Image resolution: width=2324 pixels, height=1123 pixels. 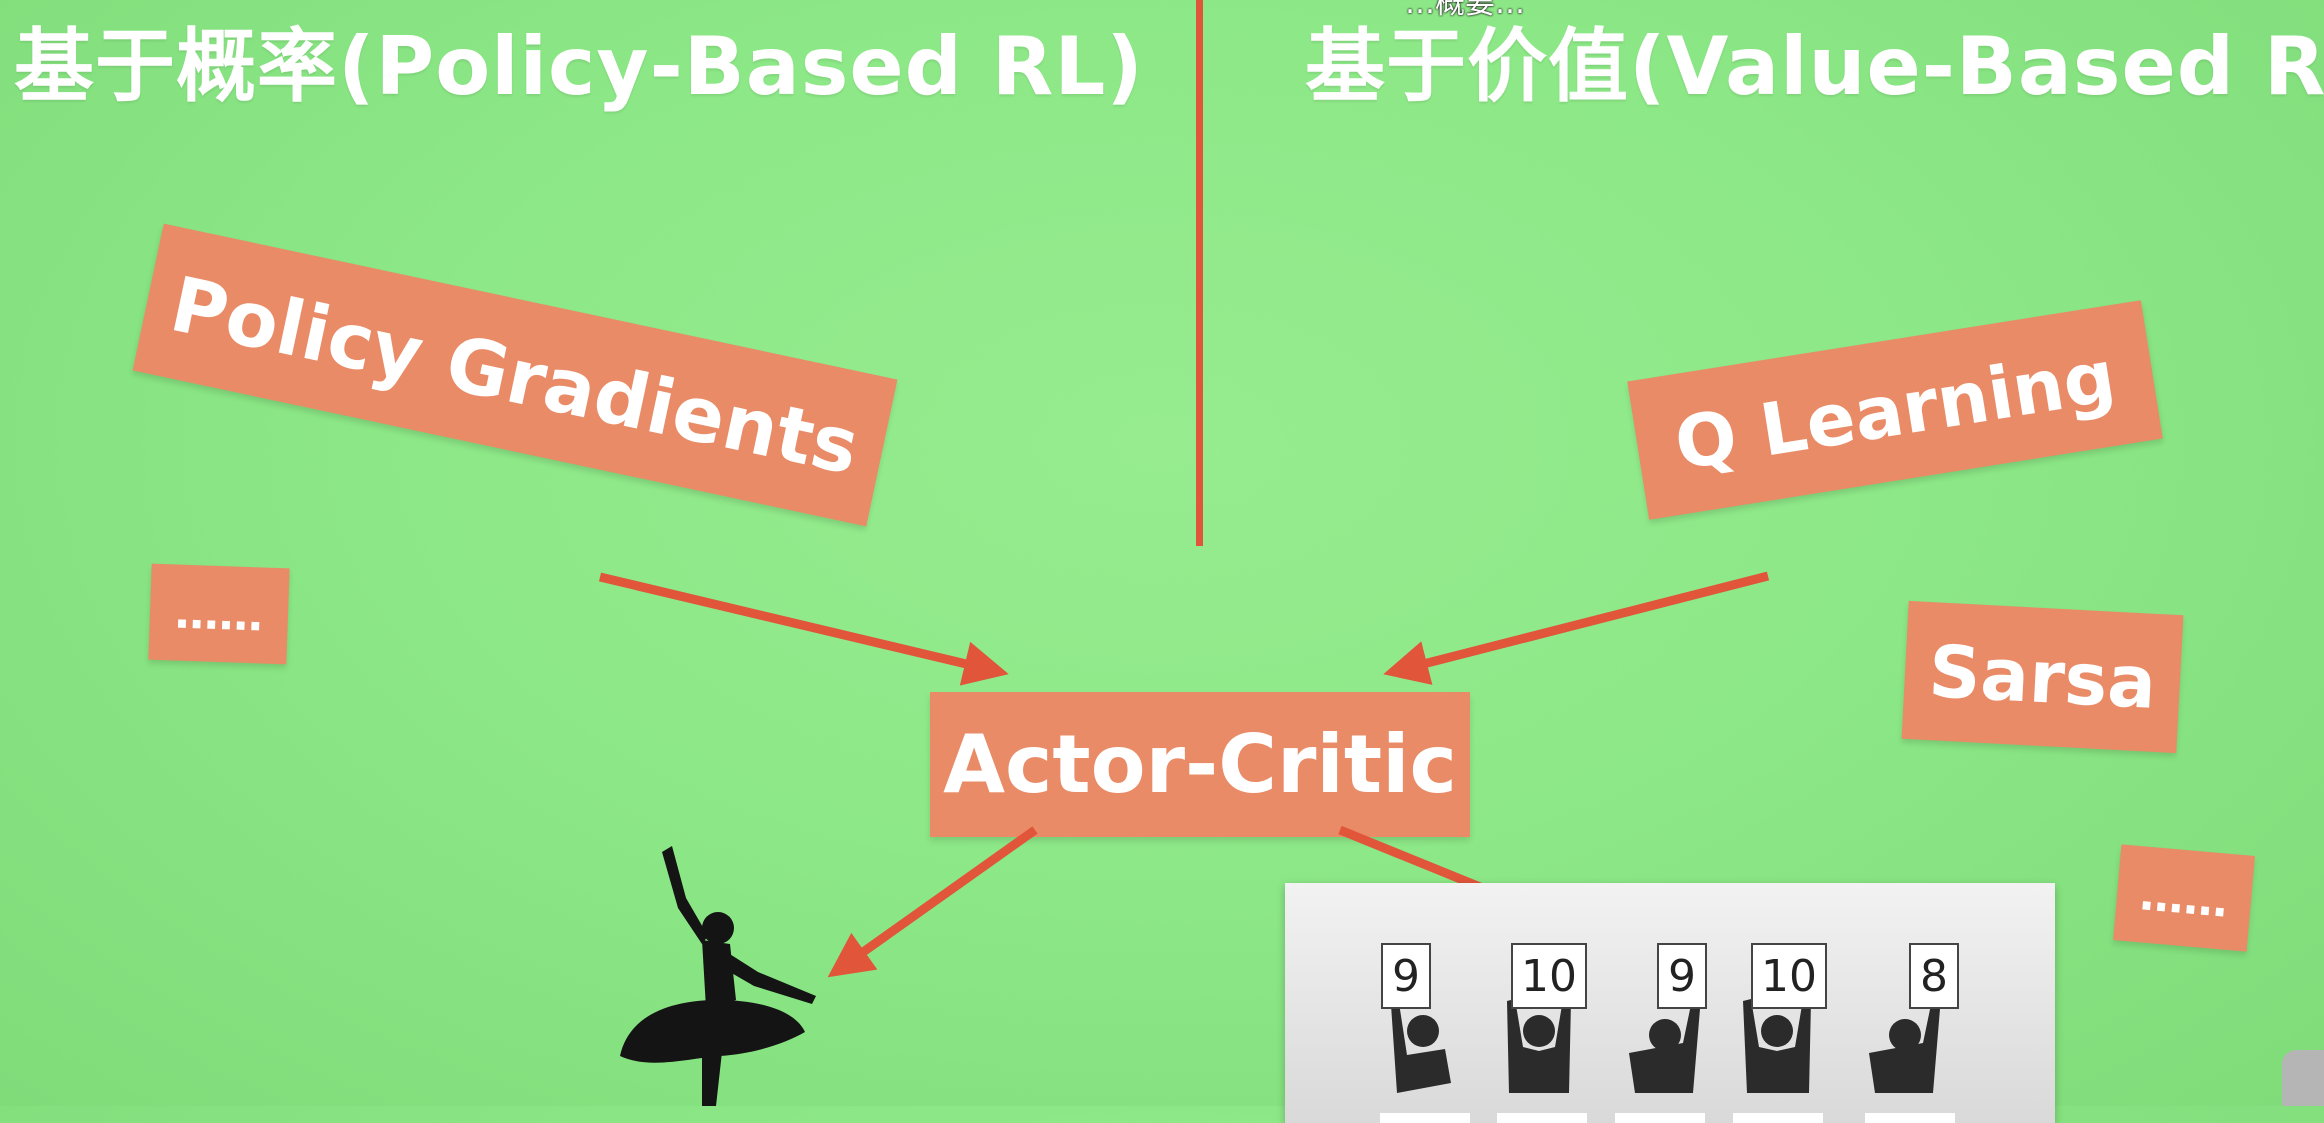 I want to click on arrow-policy-to-actor-critic, so click(x=803, y=629).